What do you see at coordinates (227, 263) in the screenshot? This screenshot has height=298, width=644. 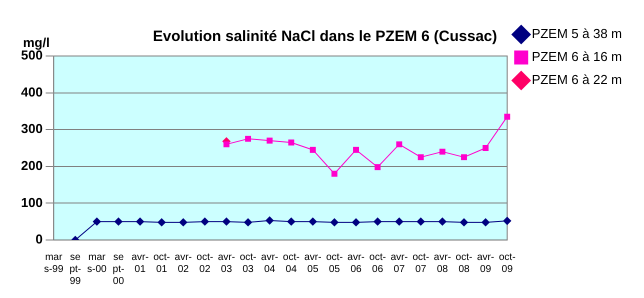 I see `x-tick-label: avr- 03` at bounding box center [227, 263].